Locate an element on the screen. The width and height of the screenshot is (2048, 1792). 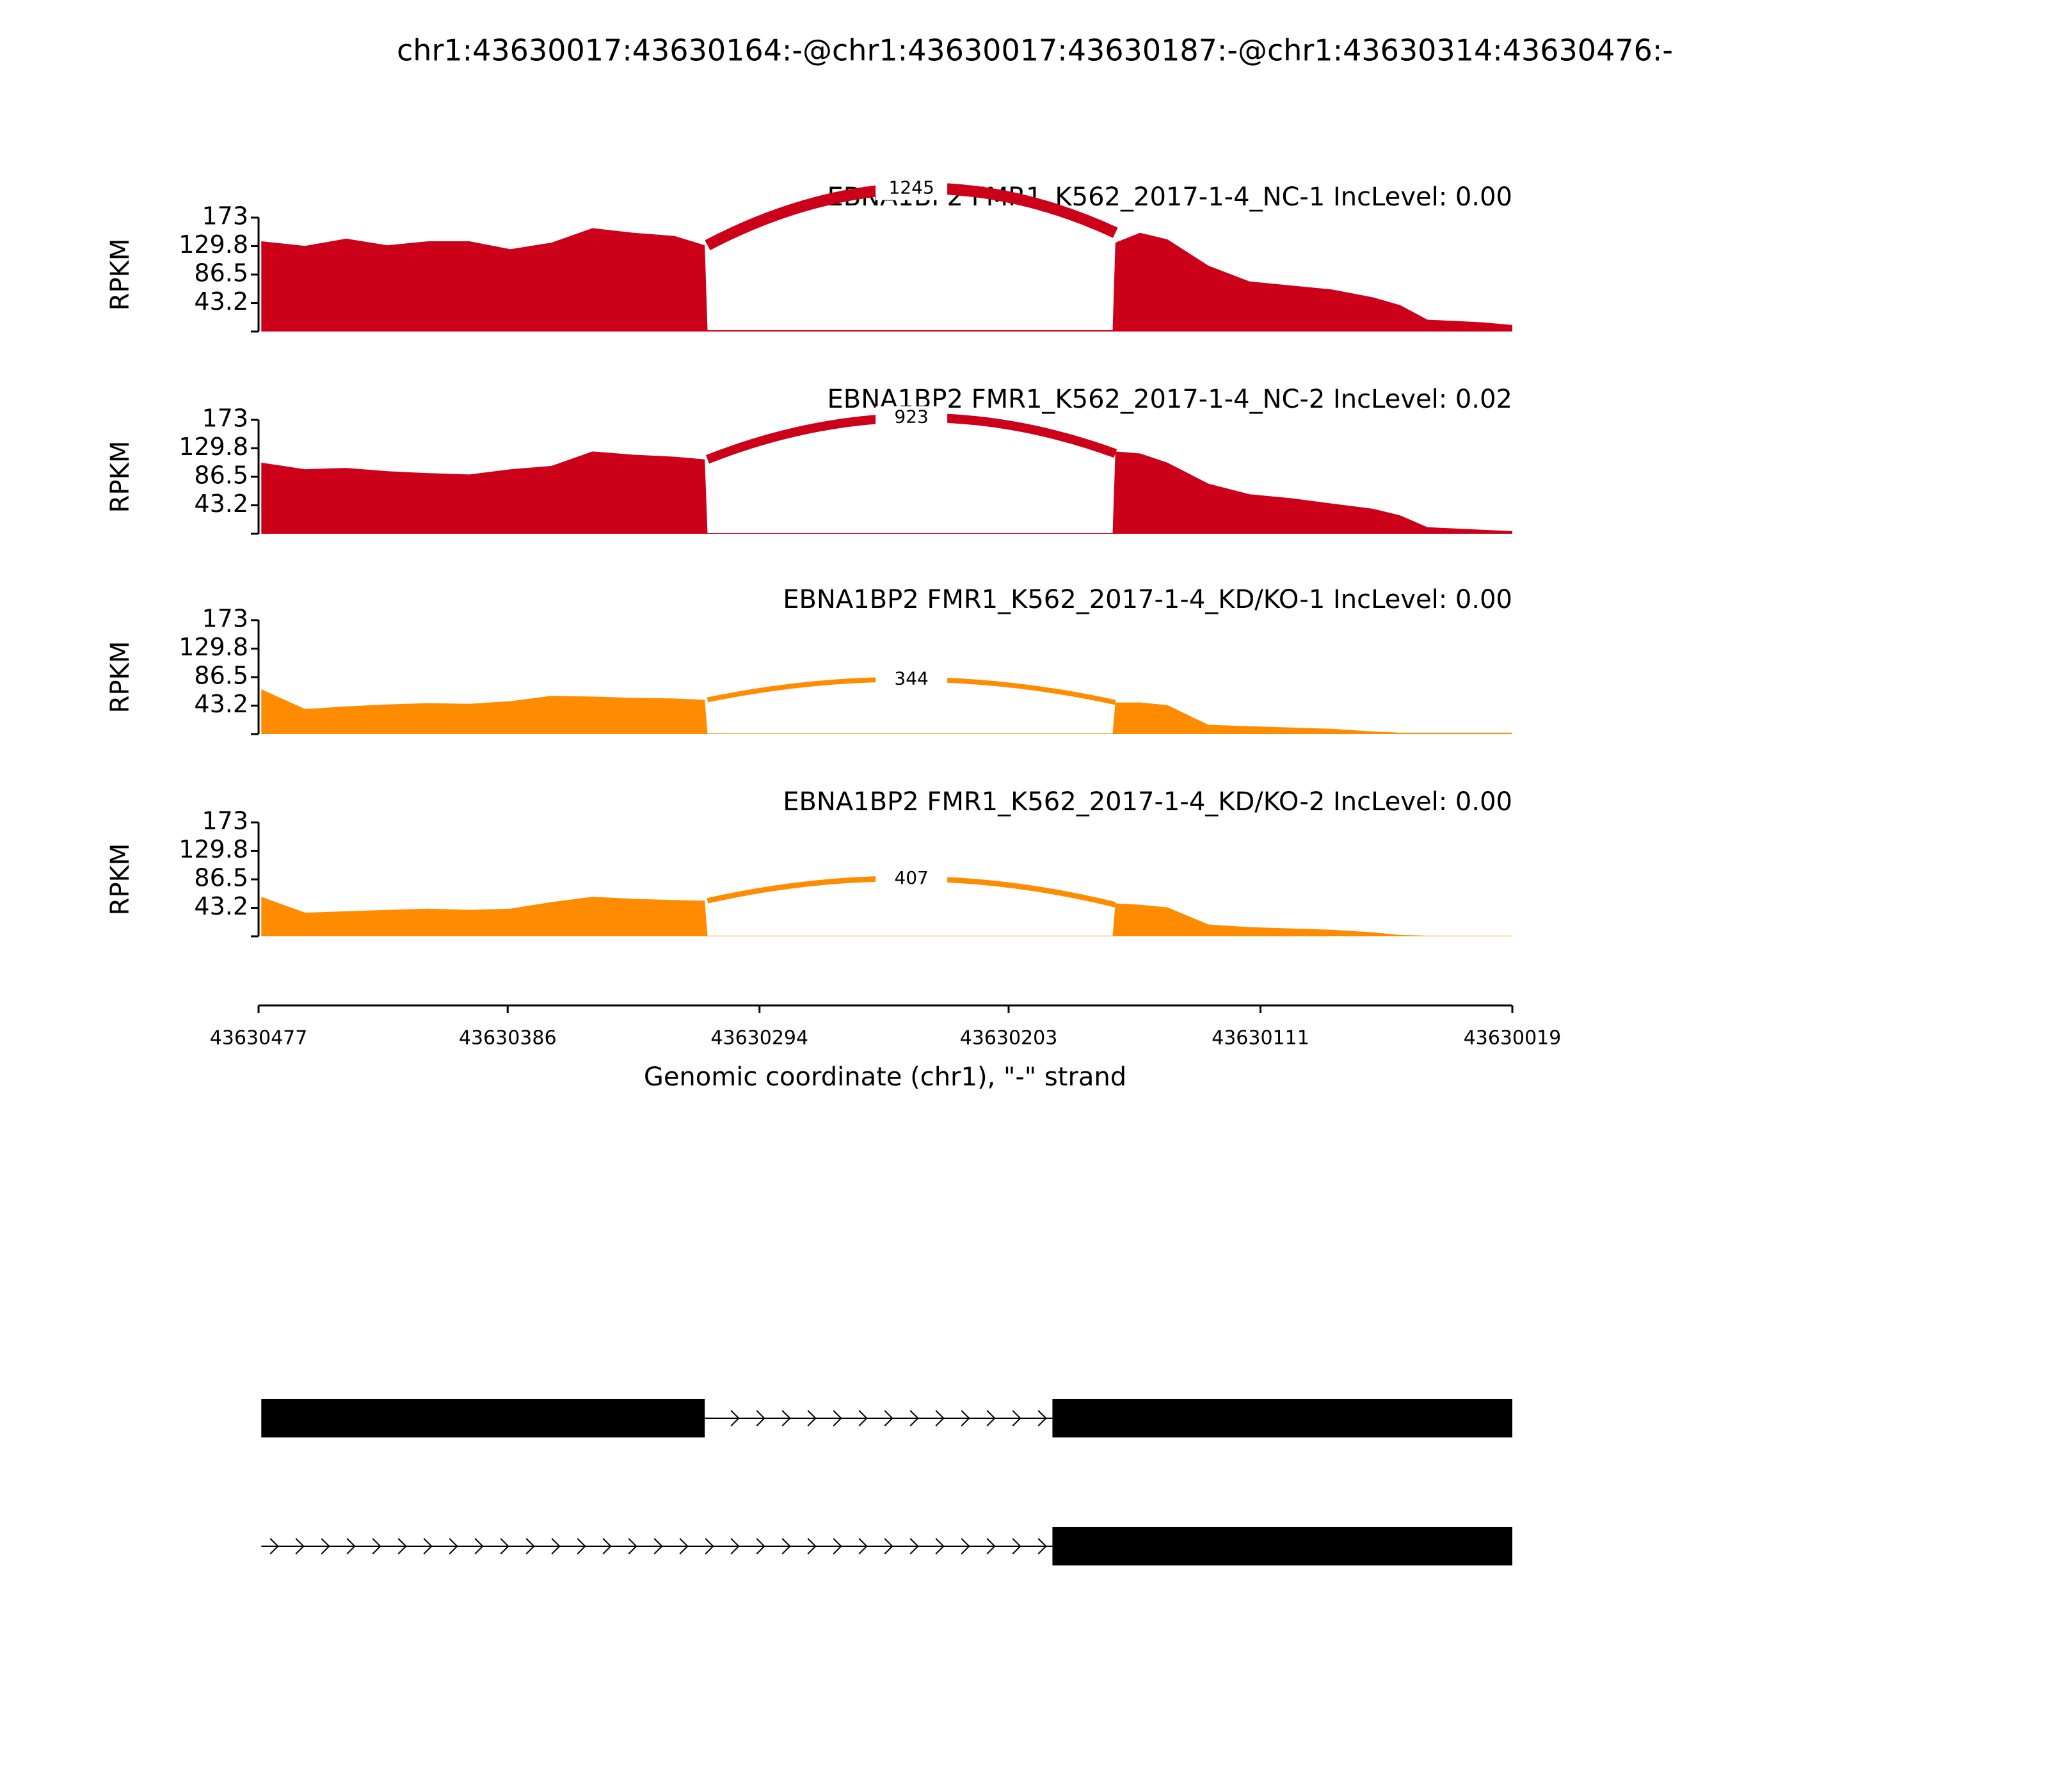
junction-label: 407 is located at coordinates (911, 877).